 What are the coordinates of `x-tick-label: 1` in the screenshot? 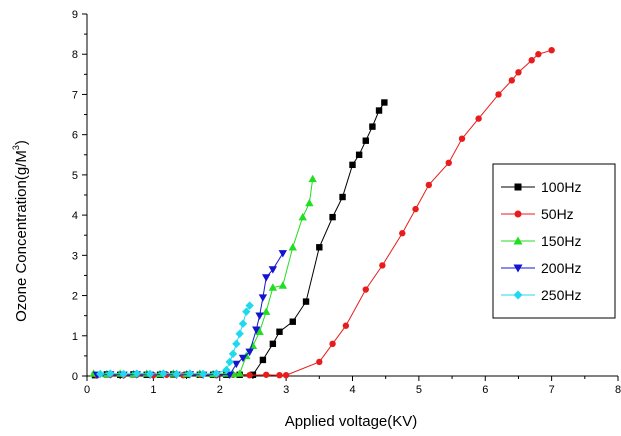 It's located at (153, 390).